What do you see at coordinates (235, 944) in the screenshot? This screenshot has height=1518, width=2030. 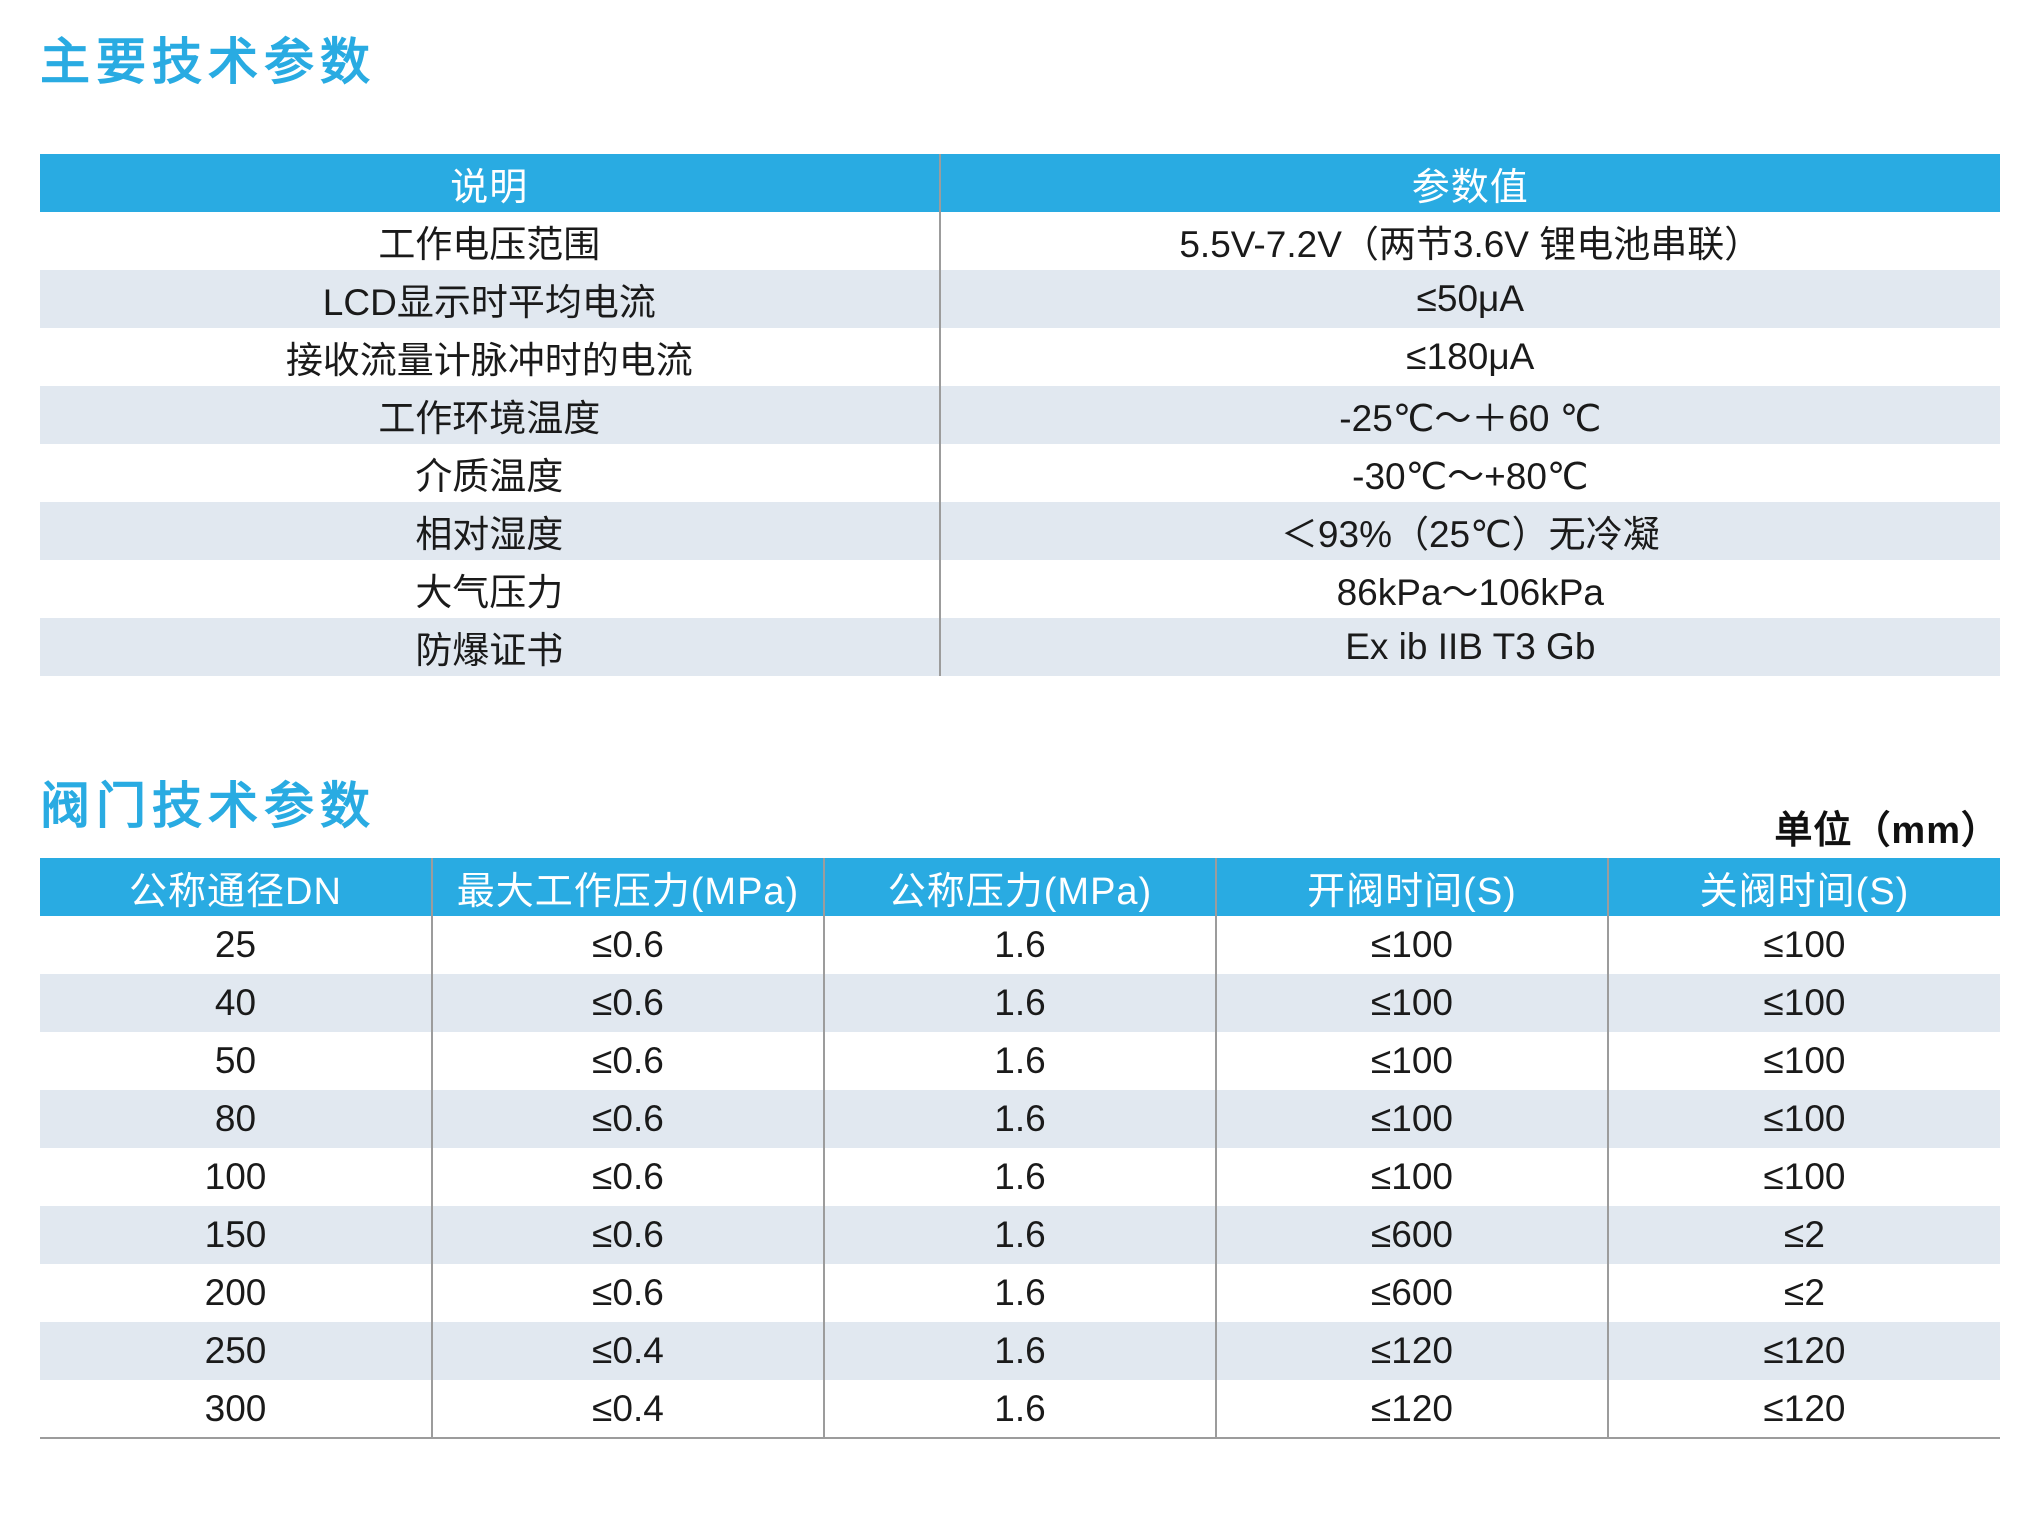 I see `table-cell: 25` at bounding box center [235, 944].